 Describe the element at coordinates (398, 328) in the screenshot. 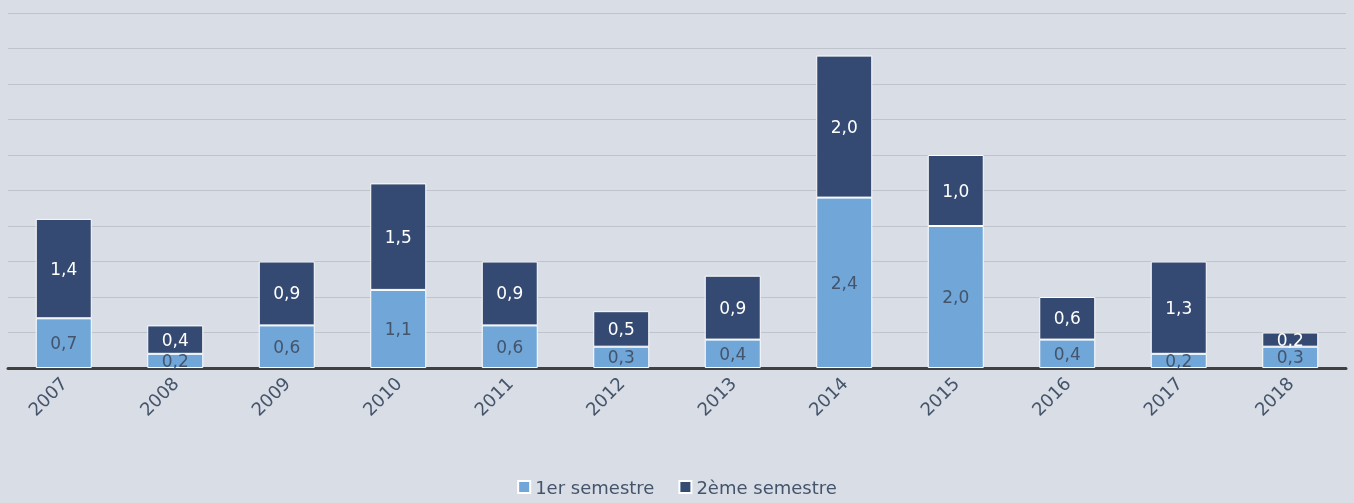

I see `data-label: 1,1` at that location.